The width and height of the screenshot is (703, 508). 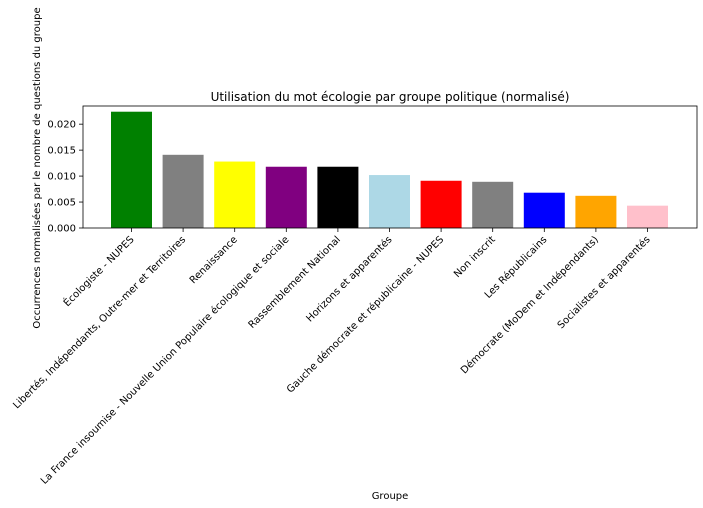 I want to click on y-axis: 0.000 0.005 0.010 0.015 0.020, so click(x=65, y=177).